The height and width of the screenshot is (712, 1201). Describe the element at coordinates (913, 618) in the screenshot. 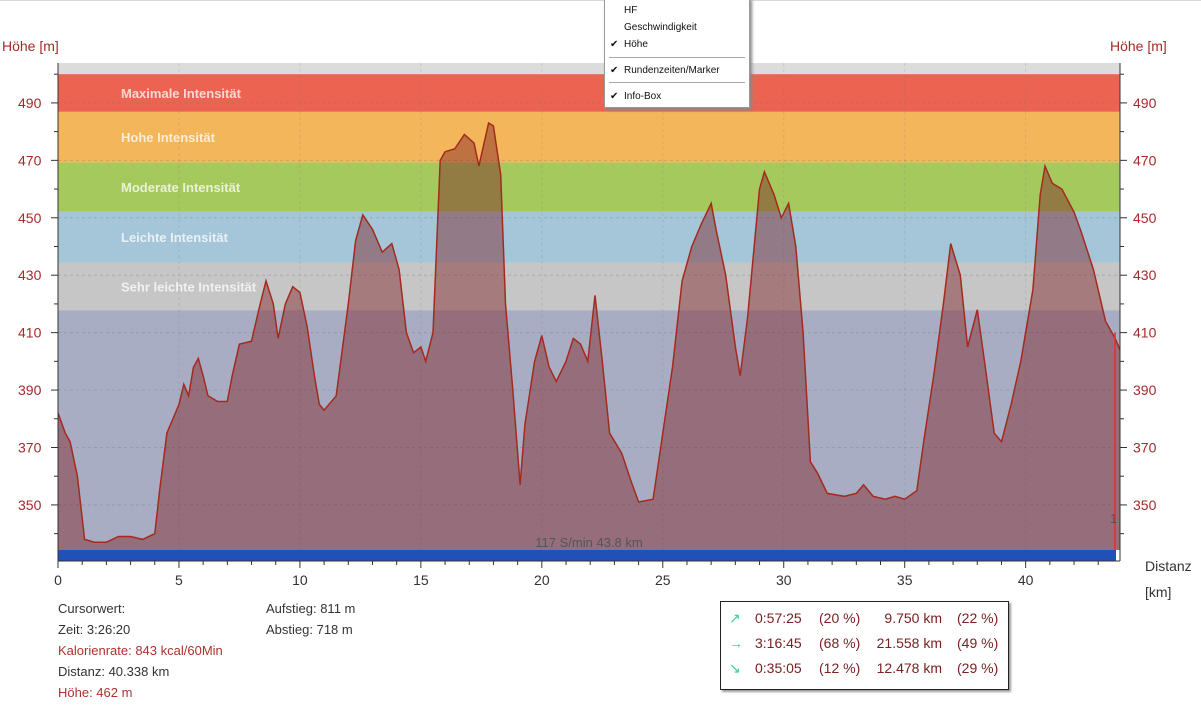

I see `distance: 9.750 km` at that location.